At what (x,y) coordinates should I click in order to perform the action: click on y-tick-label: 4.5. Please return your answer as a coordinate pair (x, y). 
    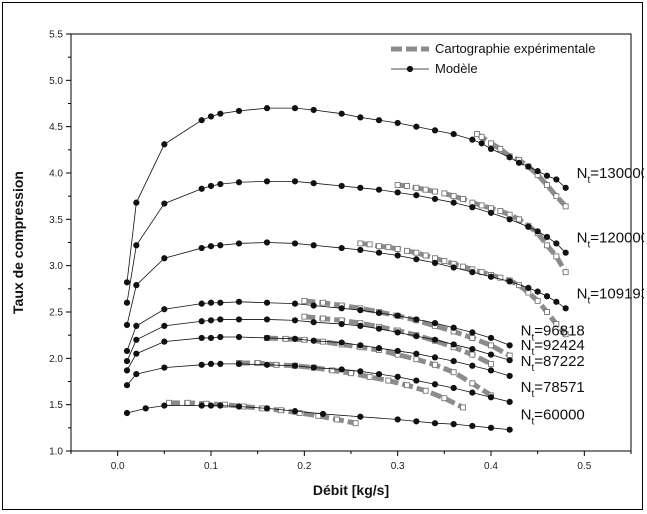
    Looking at the image, I should click on (56, 127).